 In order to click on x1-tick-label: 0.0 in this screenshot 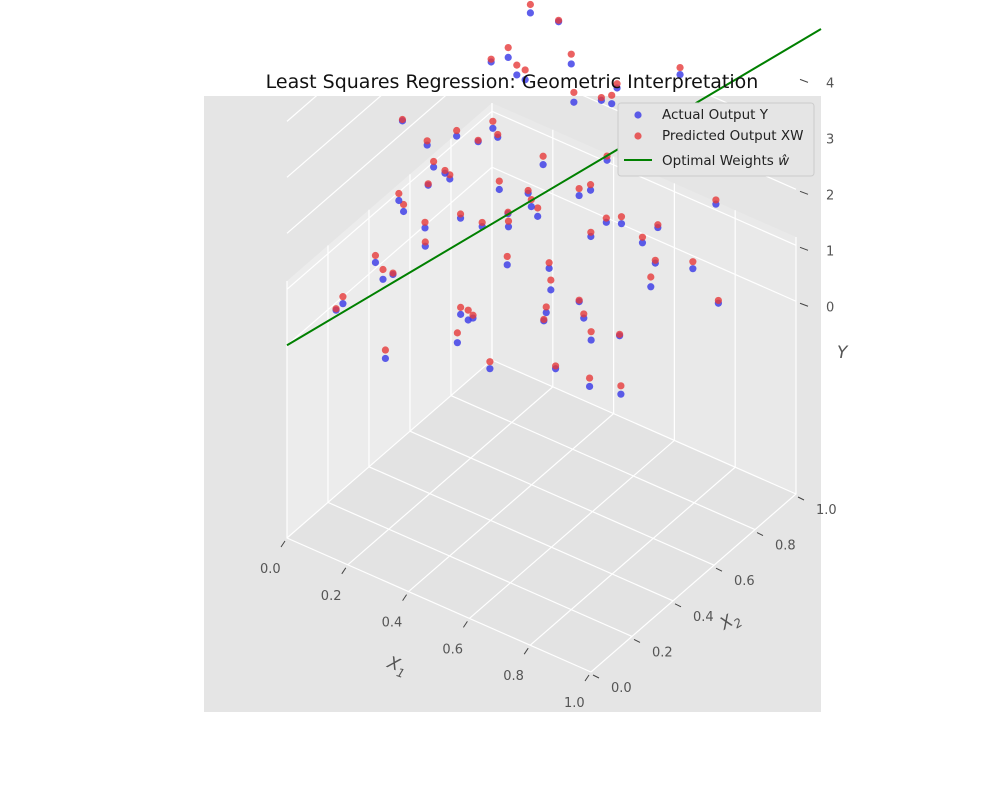, I will do `click(270, 569)`.